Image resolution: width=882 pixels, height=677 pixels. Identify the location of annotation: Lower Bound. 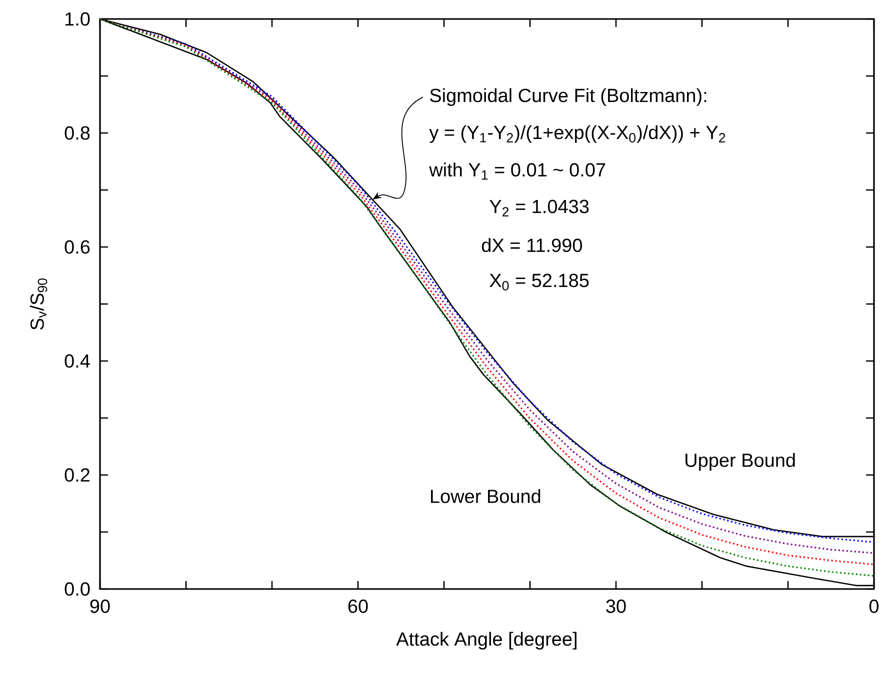
(485, 496).